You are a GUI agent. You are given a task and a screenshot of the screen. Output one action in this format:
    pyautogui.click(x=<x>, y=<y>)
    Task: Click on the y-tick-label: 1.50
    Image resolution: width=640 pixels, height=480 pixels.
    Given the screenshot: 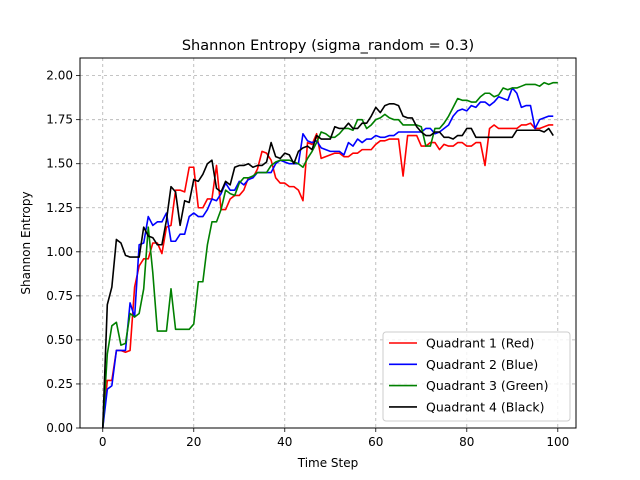 What is the action you would take?
    pyautogui.click(x=59, y=164)
    